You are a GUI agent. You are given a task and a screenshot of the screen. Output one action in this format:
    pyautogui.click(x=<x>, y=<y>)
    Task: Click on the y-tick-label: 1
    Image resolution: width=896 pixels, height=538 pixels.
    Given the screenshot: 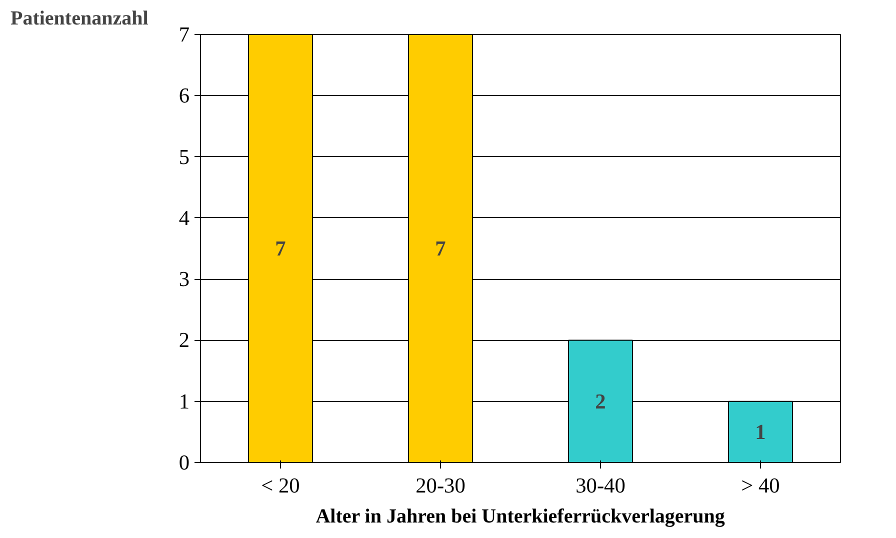 What is the action you would take?
    pyautogui.click(x=184, y=401)
    